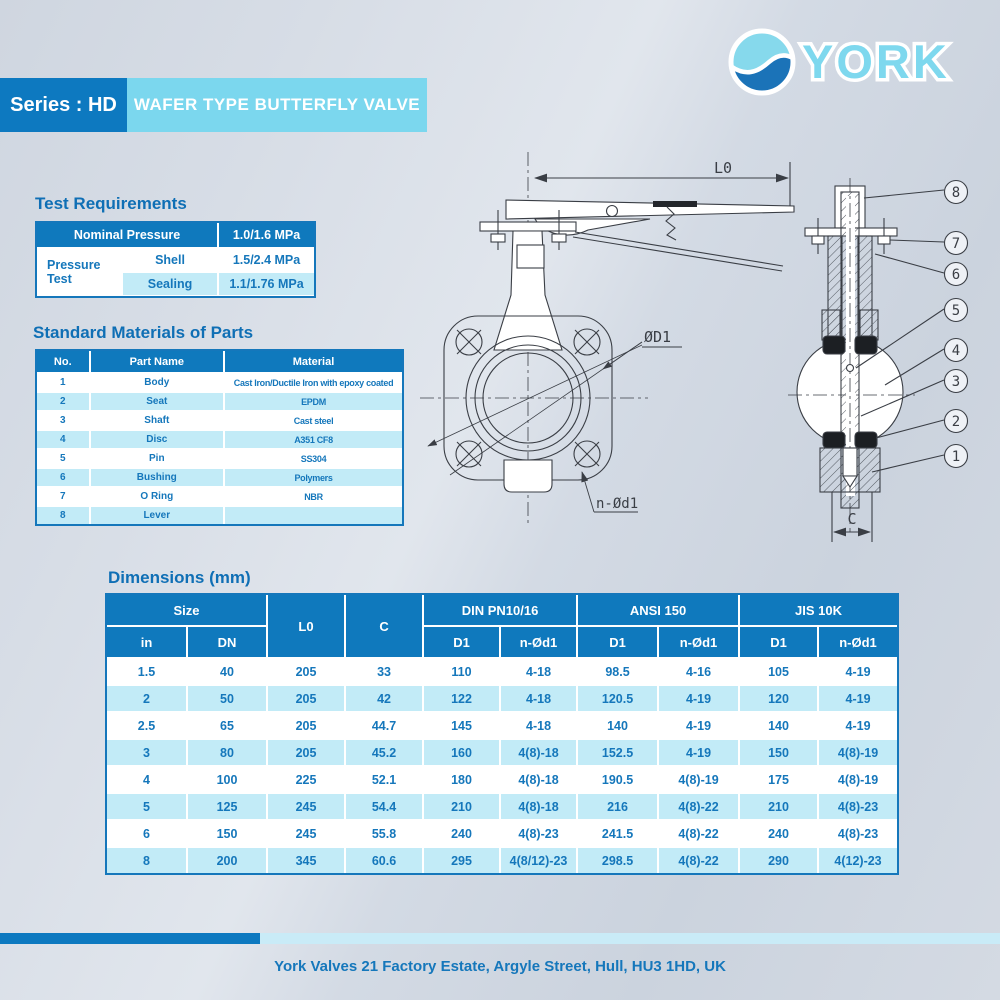 This screenshot has width=1000, height=1000. I want to click on york-logo-globe-icon, so click(762, 62).